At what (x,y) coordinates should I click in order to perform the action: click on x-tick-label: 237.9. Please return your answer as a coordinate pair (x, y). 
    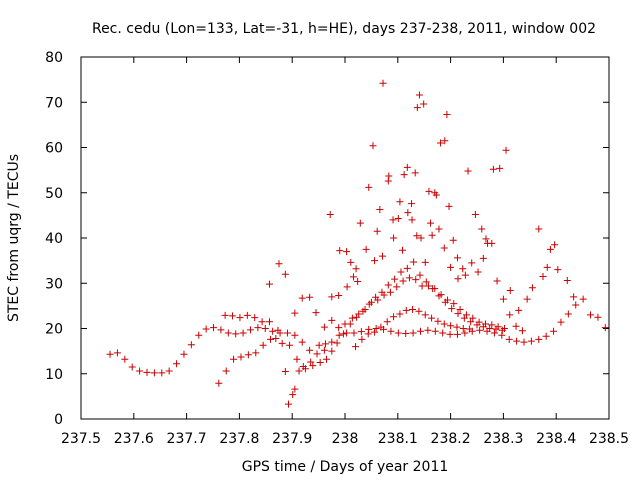
    Looking at the image, I should click on (292, 439).